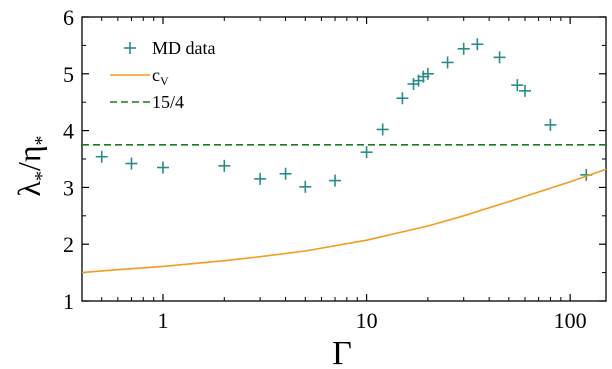 The width and height of the screenshot is (612, 369). Describe the element at coordinates (68, 74) in the screenshot. I see `y-tick-label: 5` at that location.